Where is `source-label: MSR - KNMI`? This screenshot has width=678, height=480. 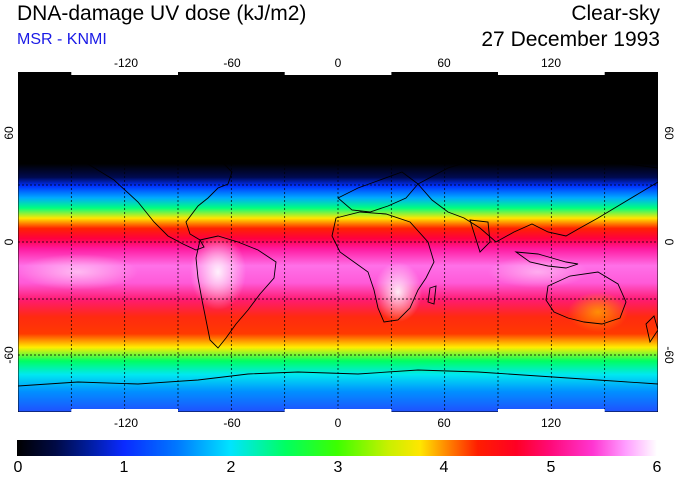
source-label: MSR - KNMI is located at coordinates (62, 39).